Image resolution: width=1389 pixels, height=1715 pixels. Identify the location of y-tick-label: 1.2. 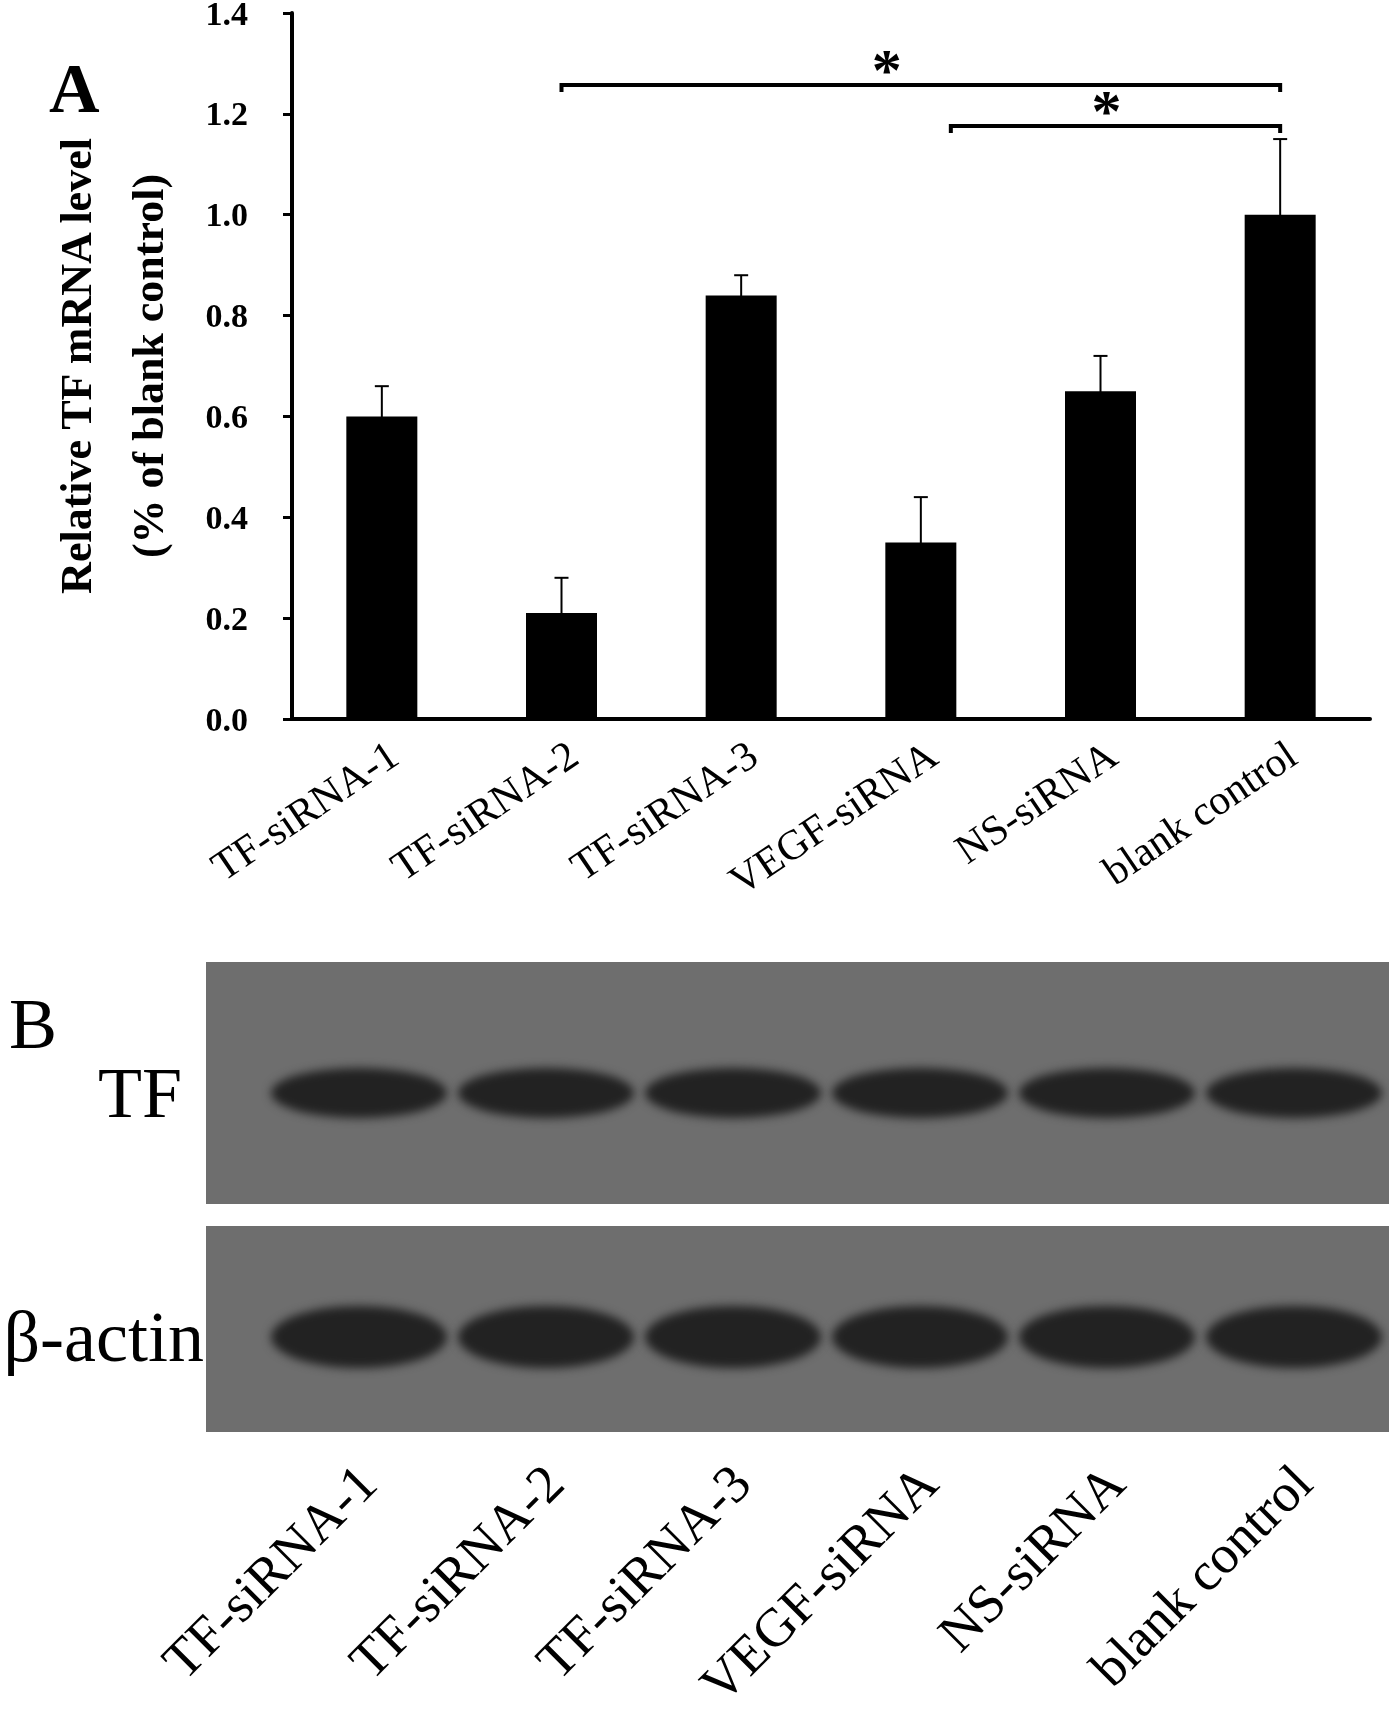
(226, 114).